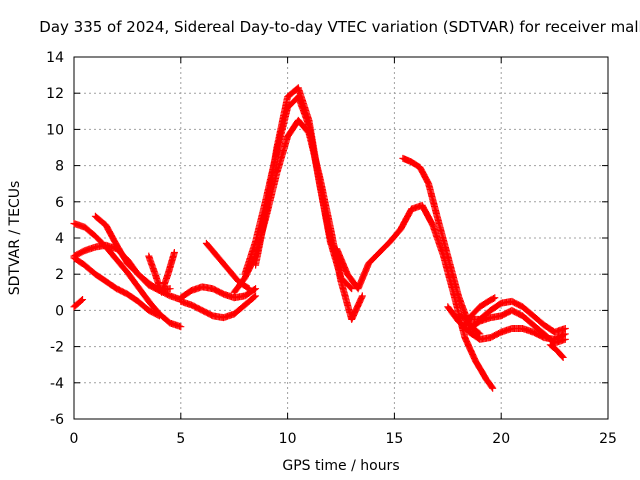  I want to click on y-tick-label: 4, so click(59, 239).